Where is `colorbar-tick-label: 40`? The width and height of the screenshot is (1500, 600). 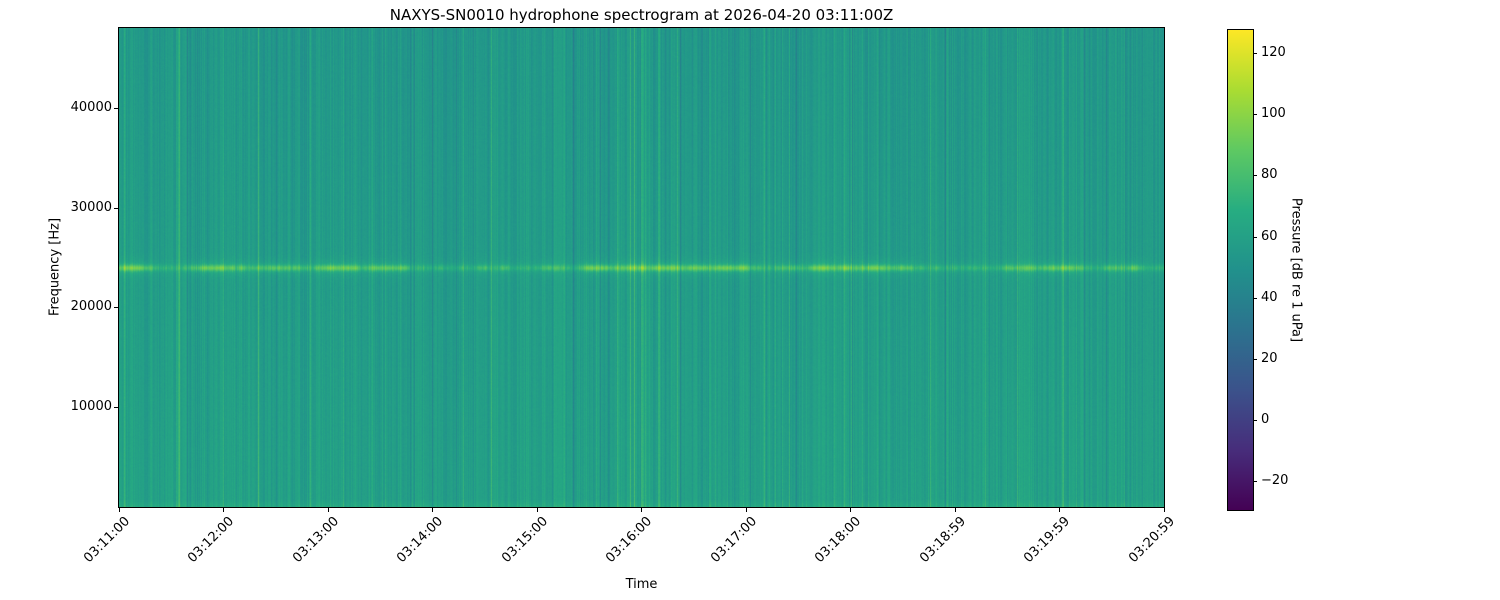
colorbar-tick-label: 40 is located at coordinates (1269, 297).